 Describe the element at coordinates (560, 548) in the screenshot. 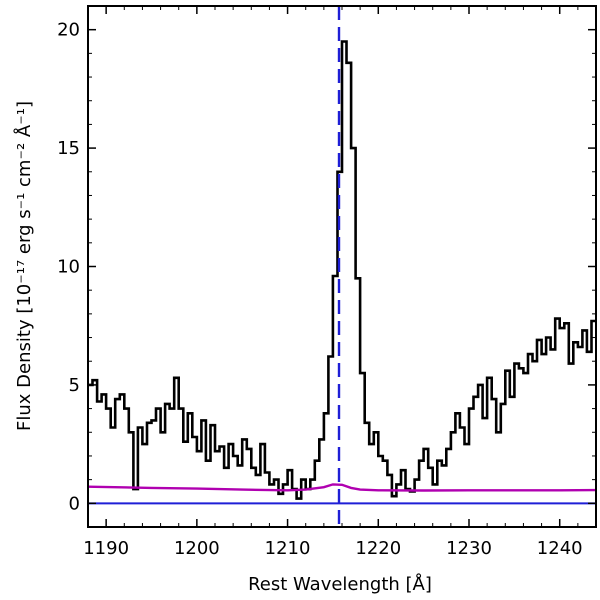

I see `x-tick-label: 1240` at that location.